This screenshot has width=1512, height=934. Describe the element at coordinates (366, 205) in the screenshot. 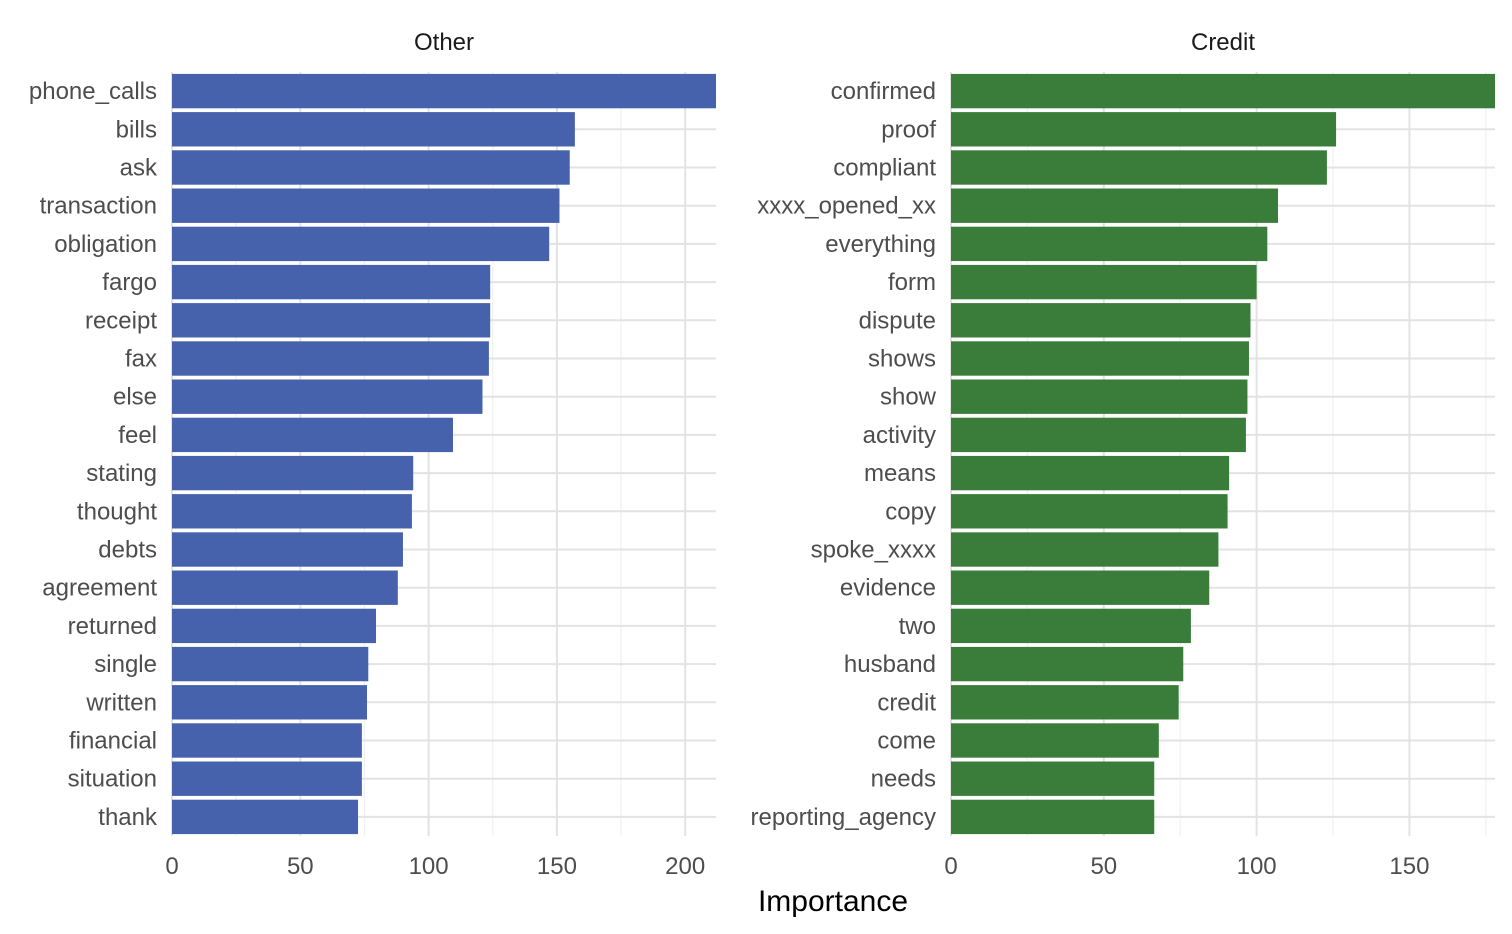

I see `bar-transaction` at that location.